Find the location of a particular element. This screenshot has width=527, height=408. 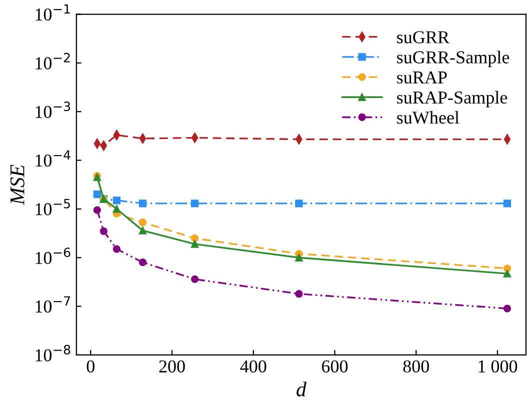

y-tick-label: 10$^{−1}$ is located at coordinates (53, 12).